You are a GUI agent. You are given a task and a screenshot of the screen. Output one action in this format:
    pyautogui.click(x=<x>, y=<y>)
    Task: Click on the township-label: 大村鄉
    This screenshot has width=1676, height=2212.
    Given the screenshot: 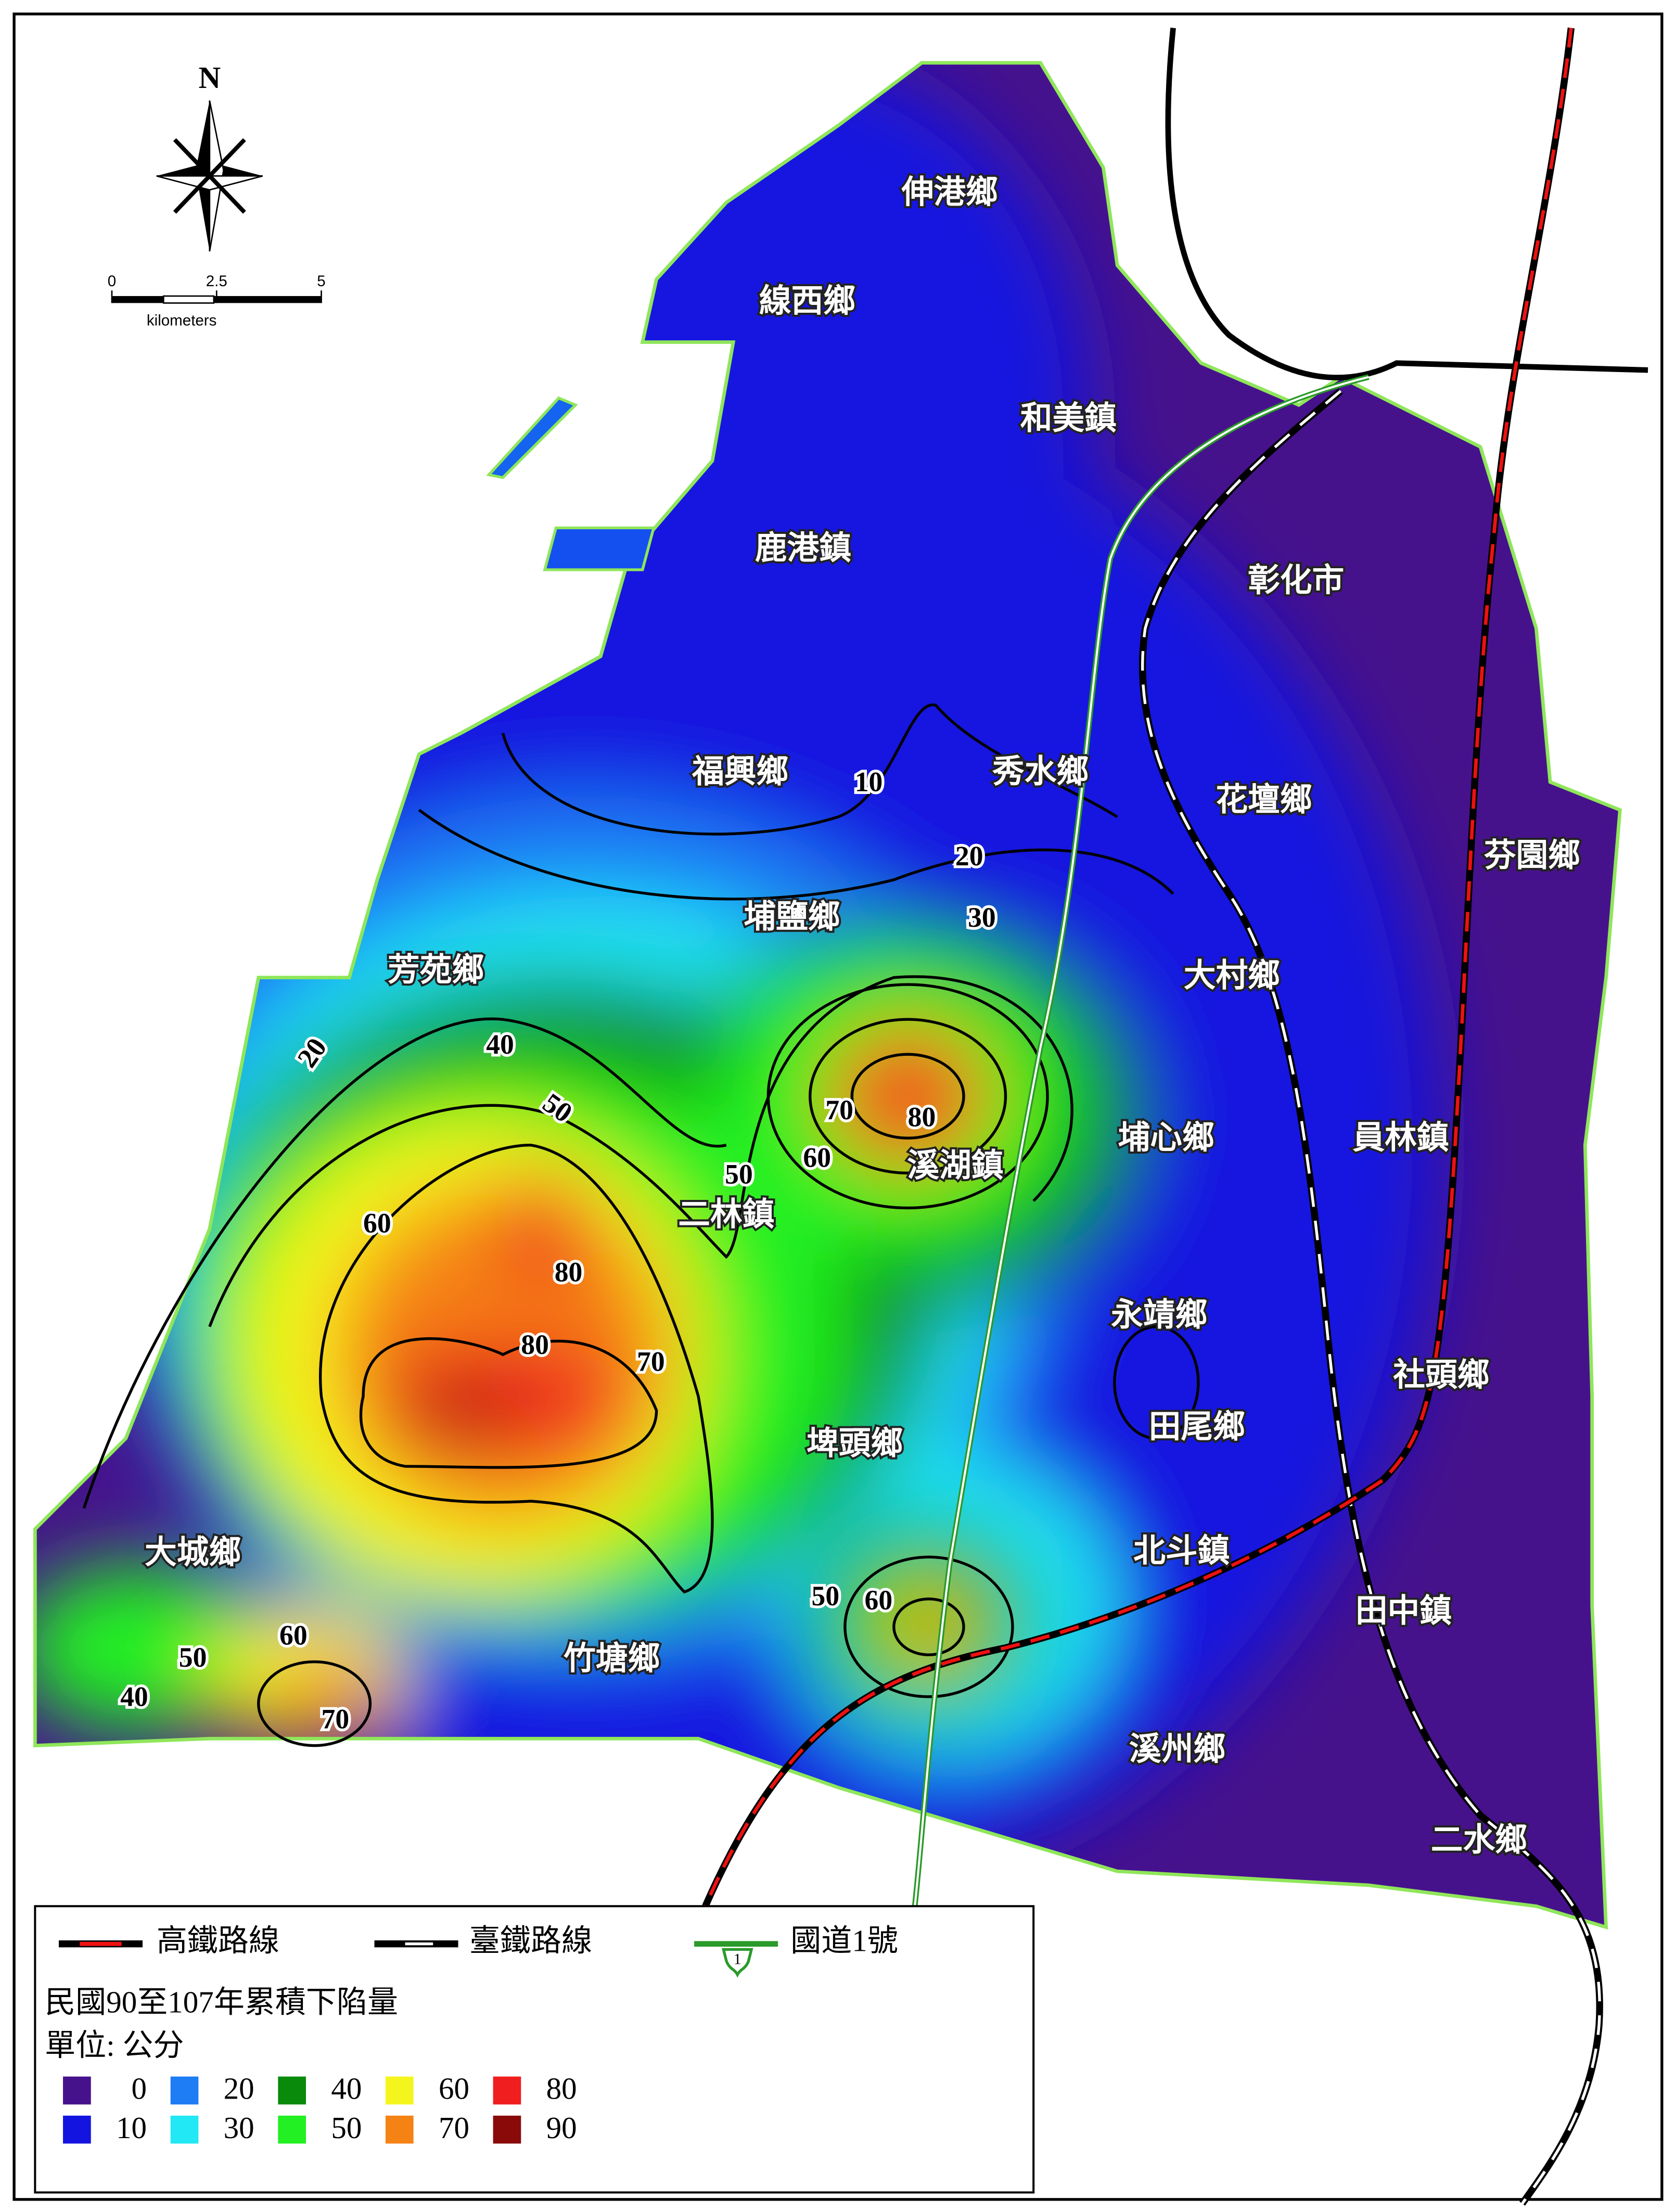 What is the action you would take?
    pyautogui.click(x=1232, y=975)
    